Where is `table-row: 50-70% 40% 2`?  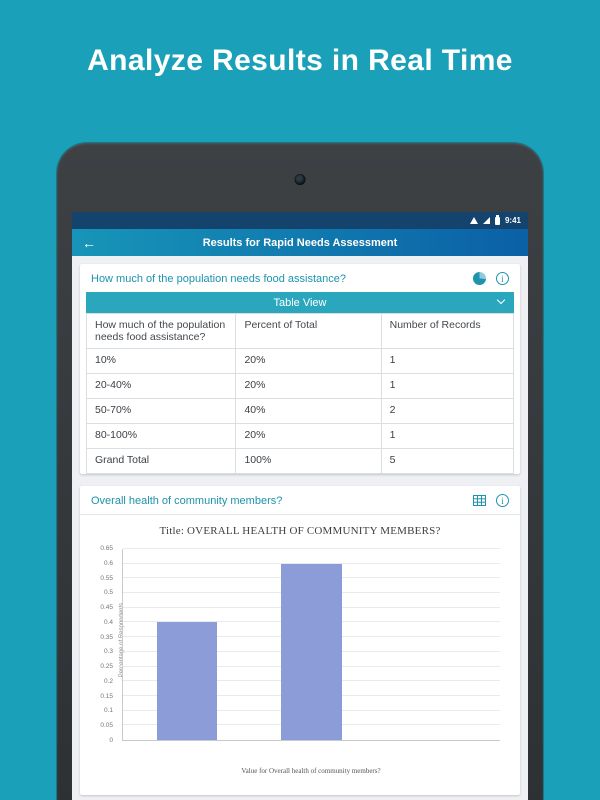 table-row: 50-70% 40% 2 is located at coordinates (300, 411).